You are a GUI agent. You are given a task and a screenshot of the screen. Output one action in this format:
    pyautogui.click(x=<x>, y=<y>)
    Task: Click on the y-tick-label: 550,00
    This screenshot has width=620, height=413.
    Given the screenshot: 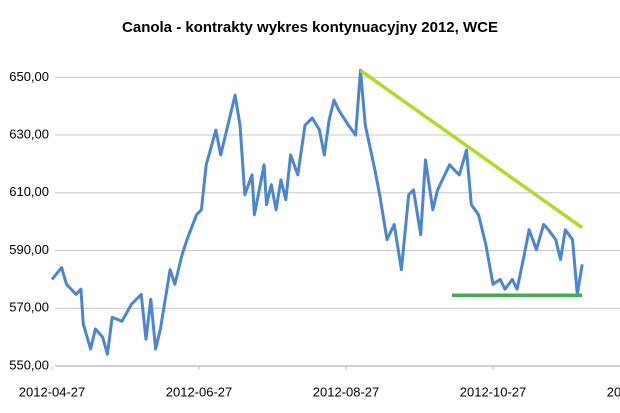 What is the action you would take?
    pyautogui.click(x=29, y=364)
    